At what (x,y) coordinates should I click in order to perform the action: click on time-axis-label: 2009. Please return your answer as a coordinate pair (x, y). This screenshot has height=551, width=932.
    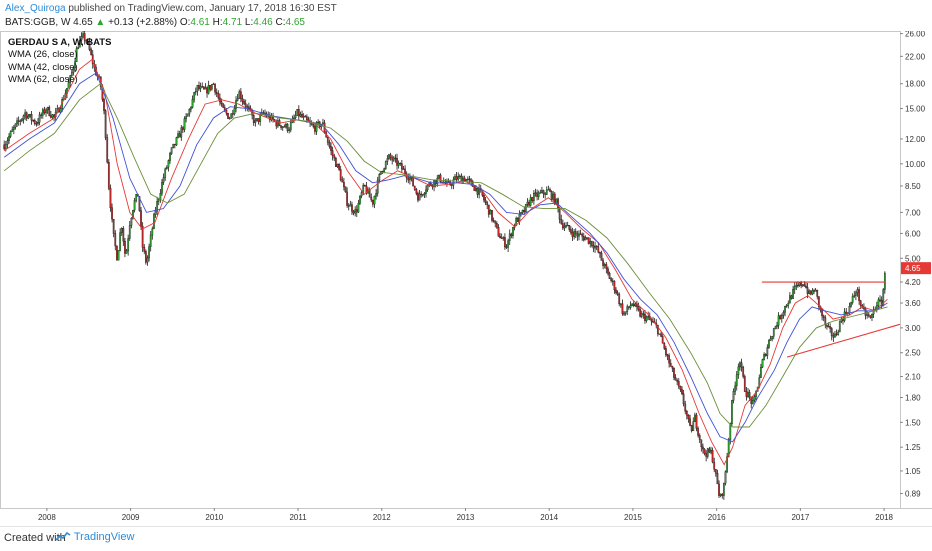
    Looking at the image, I should click on (131, 517).